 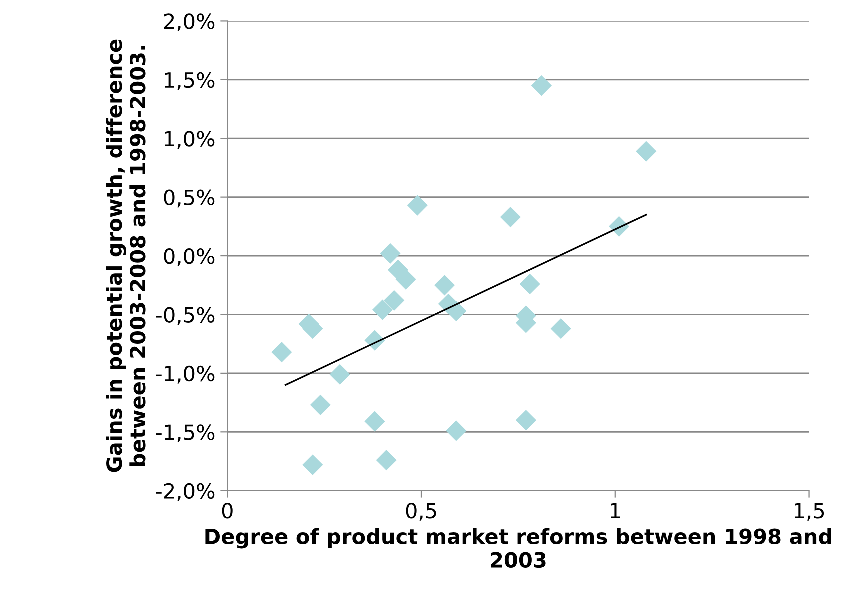 I want to click on x-tick-label: 1, so click(x=615, y=510).